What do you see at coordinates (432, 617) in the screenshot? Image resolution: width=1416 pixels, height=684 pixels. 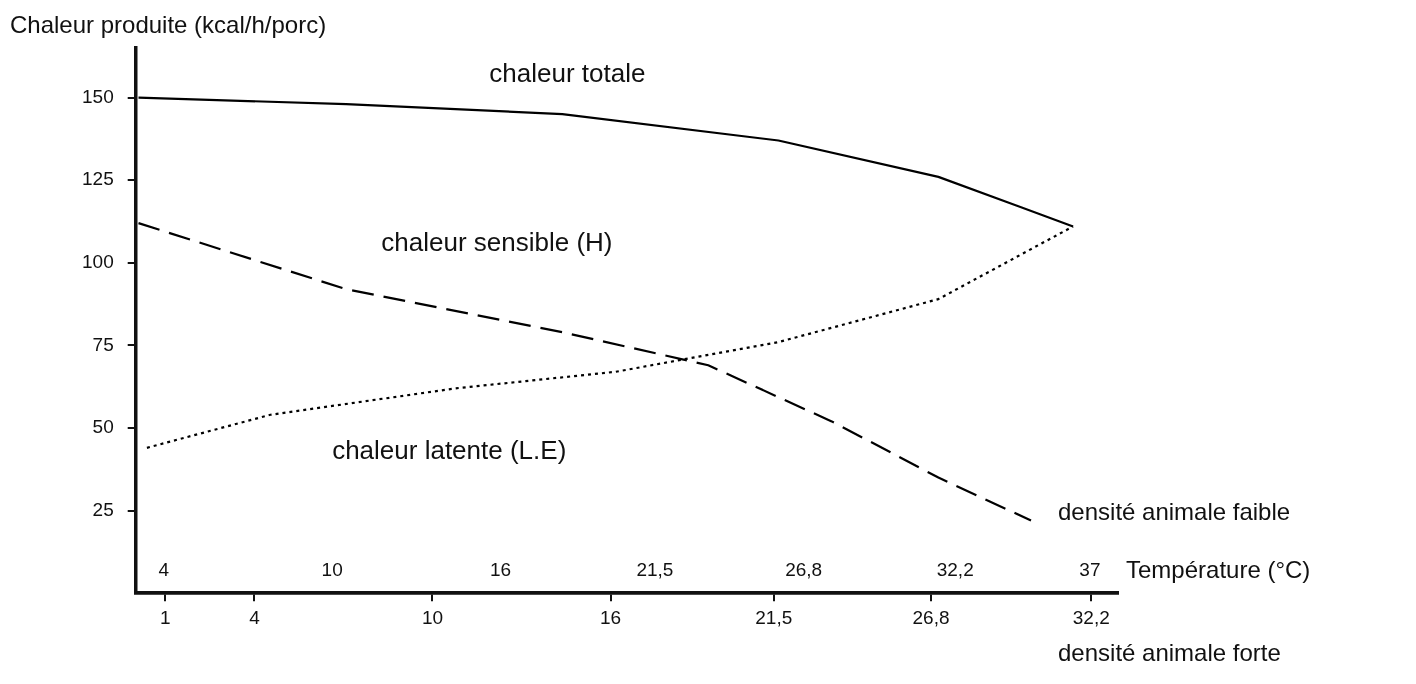 I see `x2-tick-label: 10` at bounding box center [432, 617].